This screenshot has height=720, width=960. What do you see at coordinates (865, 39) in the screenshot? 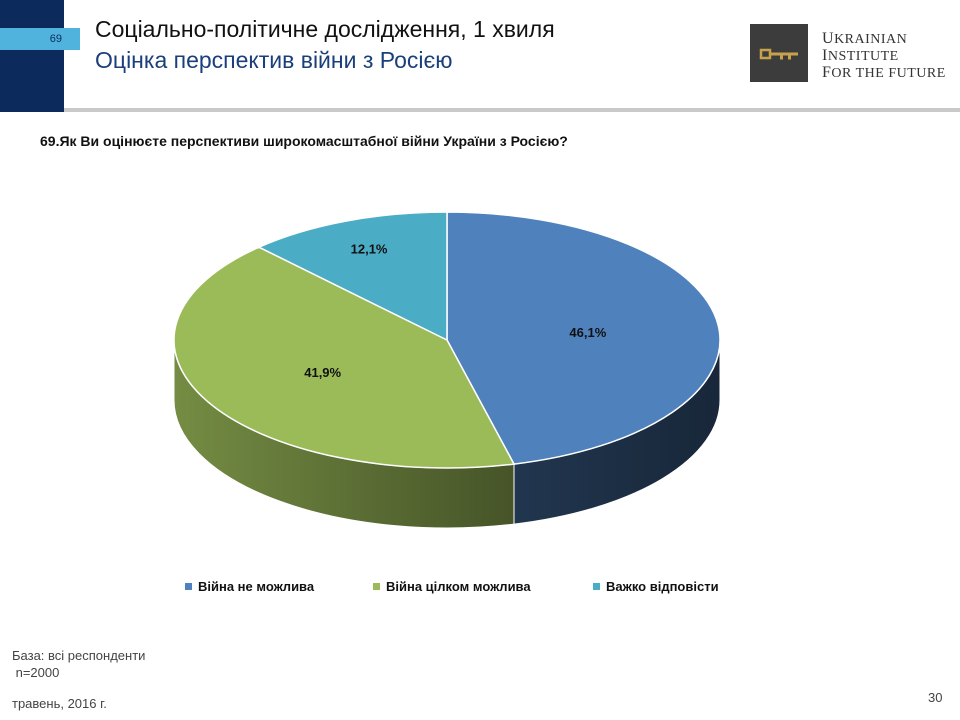
I see `logo-line: Ukrainian` at bounding box center [865, 39].